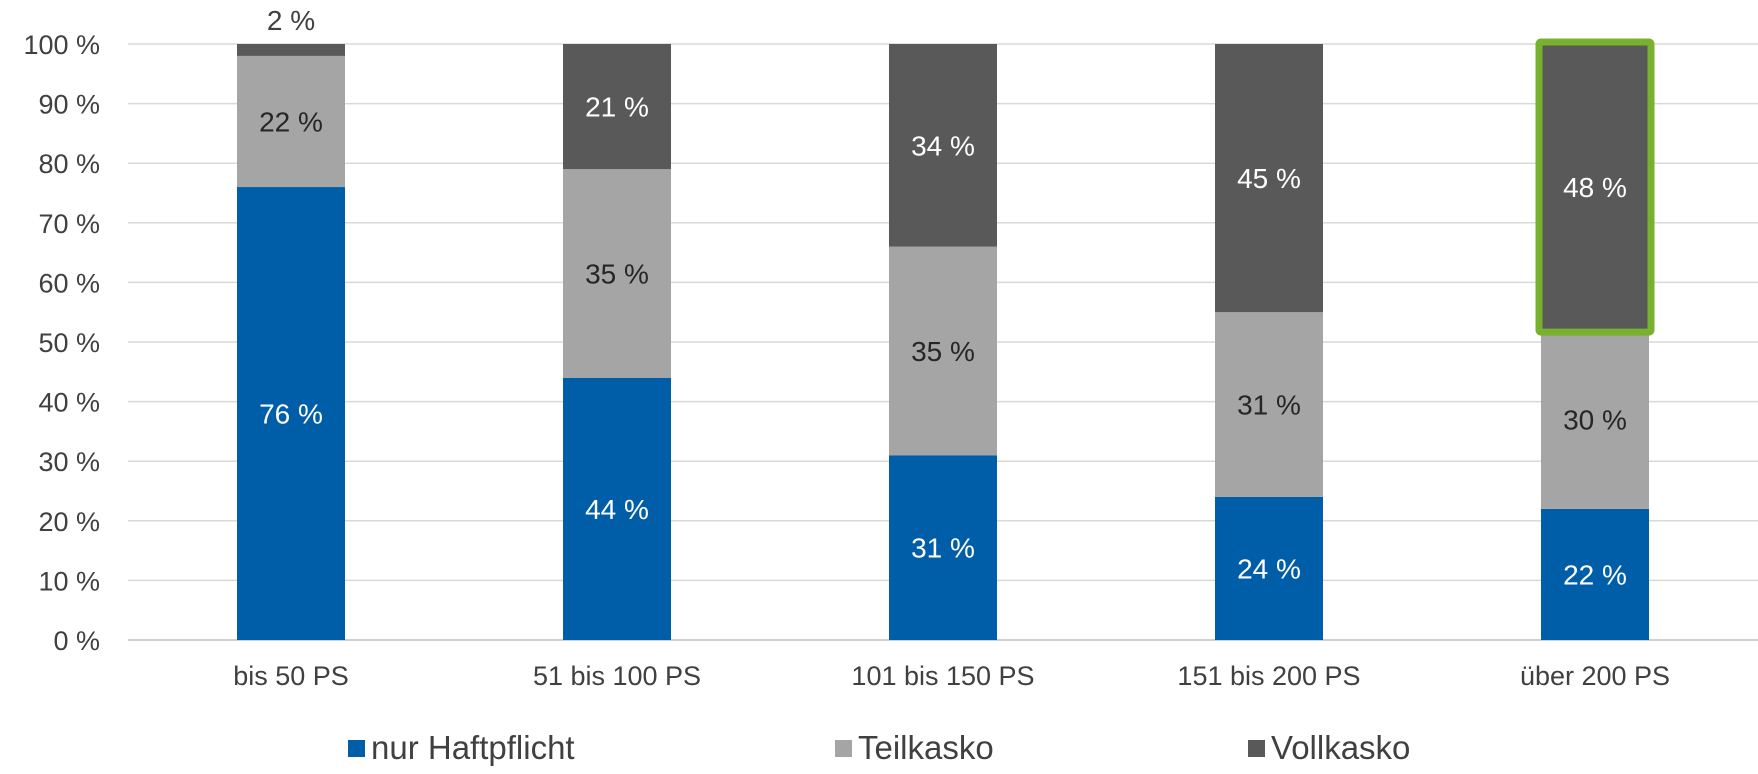  Describe the element at coordinates (473, 747) in the screenshot. I see `legend-label-nur-haftpflicht: nur Haftpflicht` at that location.